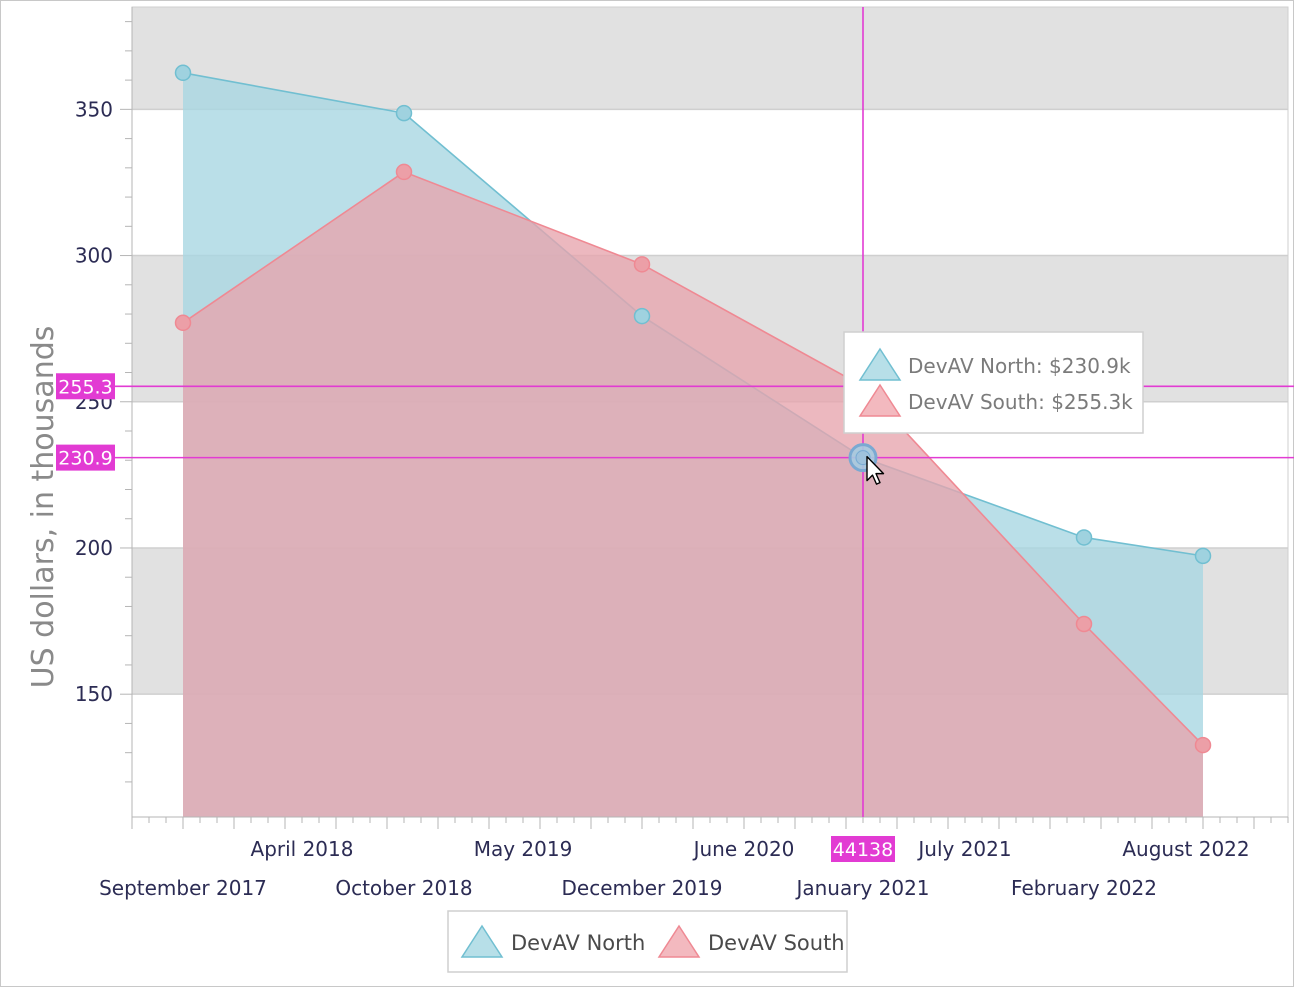 The image size is (1294, 988). I want to click on plot-band, so click(710, 58).